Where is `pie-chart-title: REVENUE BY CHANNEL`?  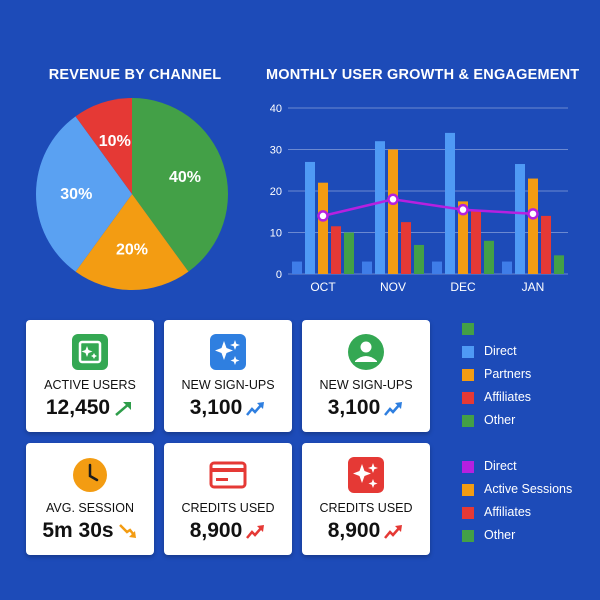 pie-chart-title: REVENUE BY CHANNEL is located at coordinates (135, 75).